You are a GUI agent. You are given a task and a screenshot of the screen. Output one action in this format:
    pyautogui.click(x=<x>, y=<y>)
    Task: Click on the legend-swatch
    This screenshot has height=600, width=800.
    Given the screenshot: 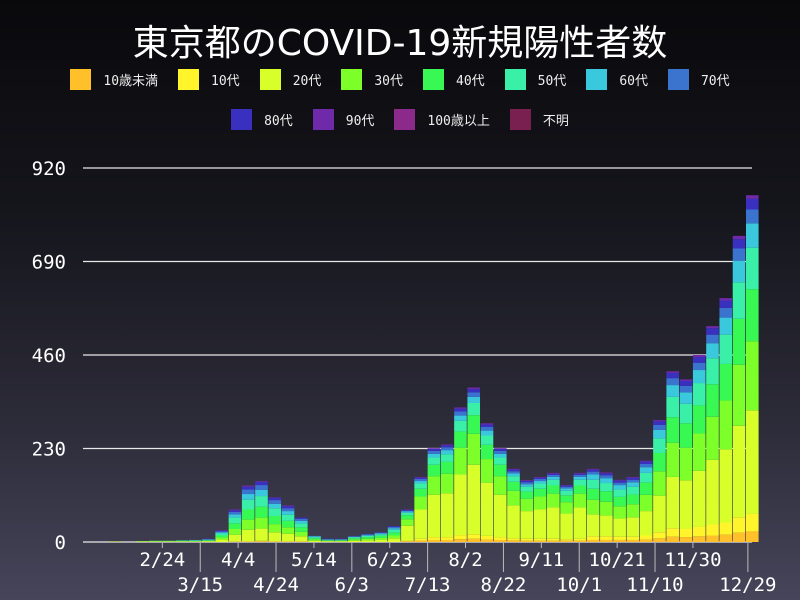 What is the action you would take?
    pyautogui.click(x=323, y=119)
    